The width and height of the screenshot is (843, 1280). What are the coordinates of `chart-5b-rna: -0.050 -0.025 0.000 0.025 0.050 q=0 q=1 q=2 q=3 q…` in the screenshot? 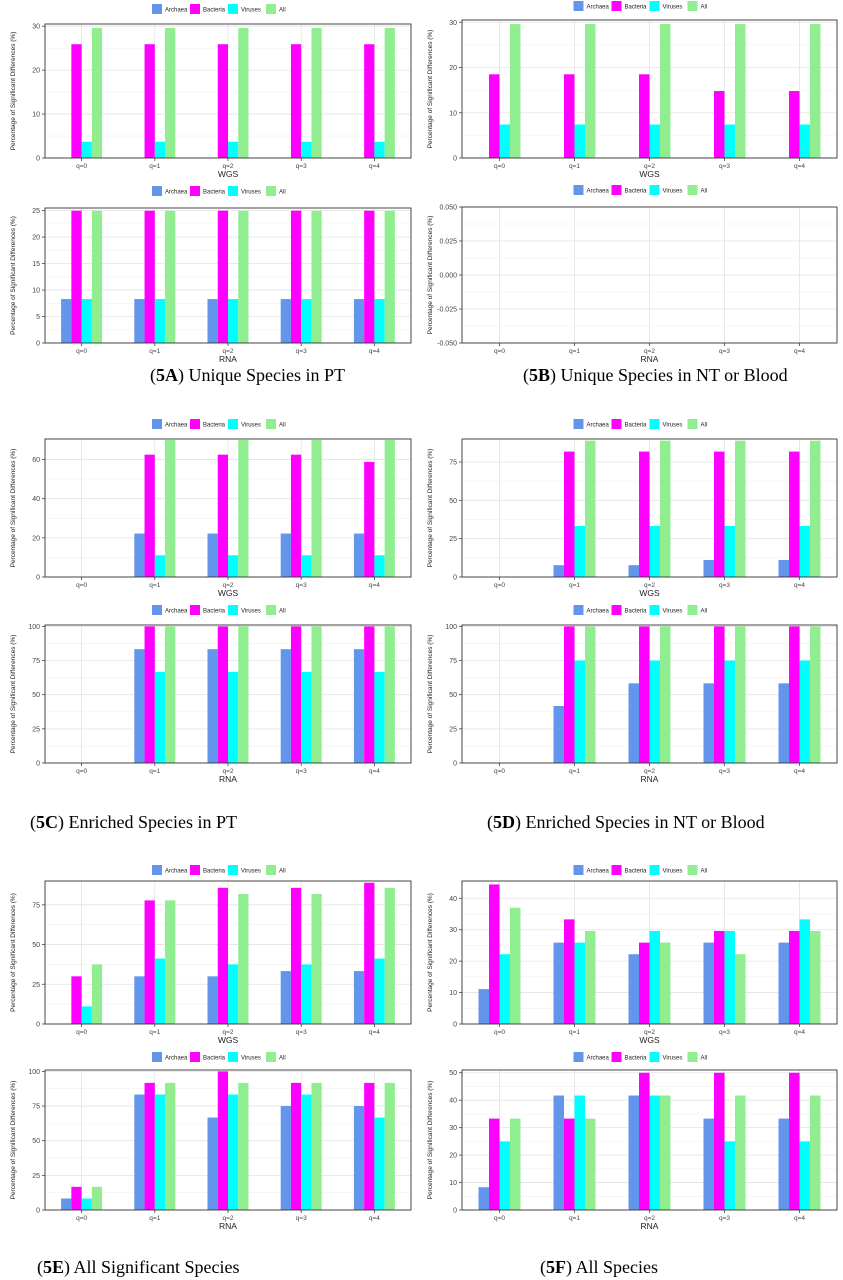 It's located at (632, 274).